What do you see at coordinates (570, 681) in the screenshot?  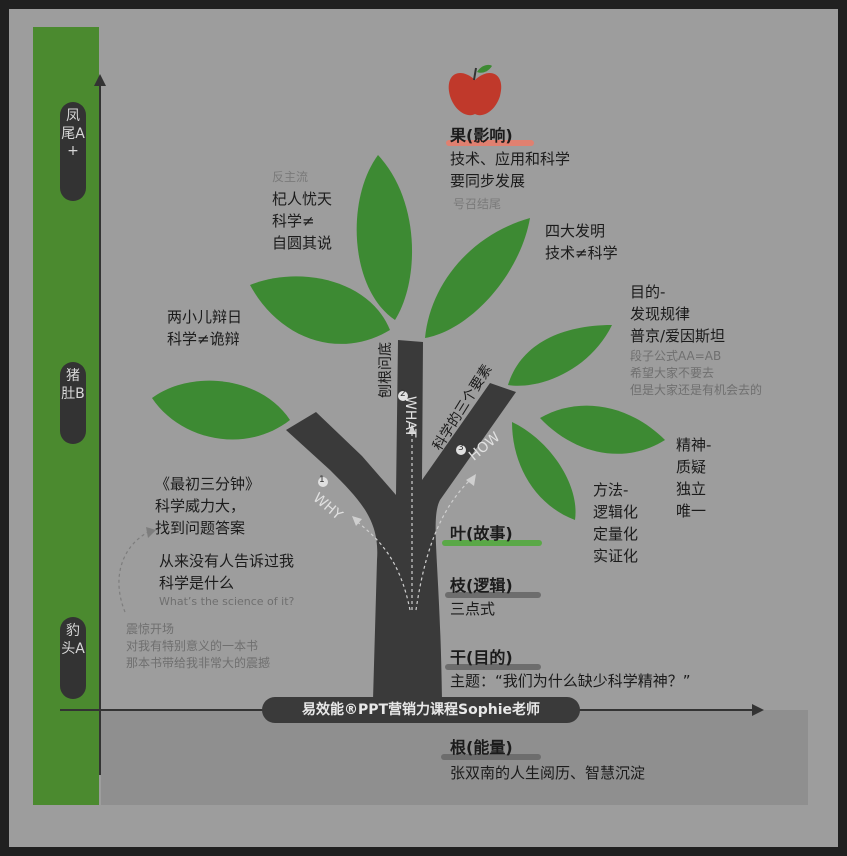 I see `legend-trunk-sub: 主题：“我们为什么缺少科学精神？”` at bounding box center [570, 681].